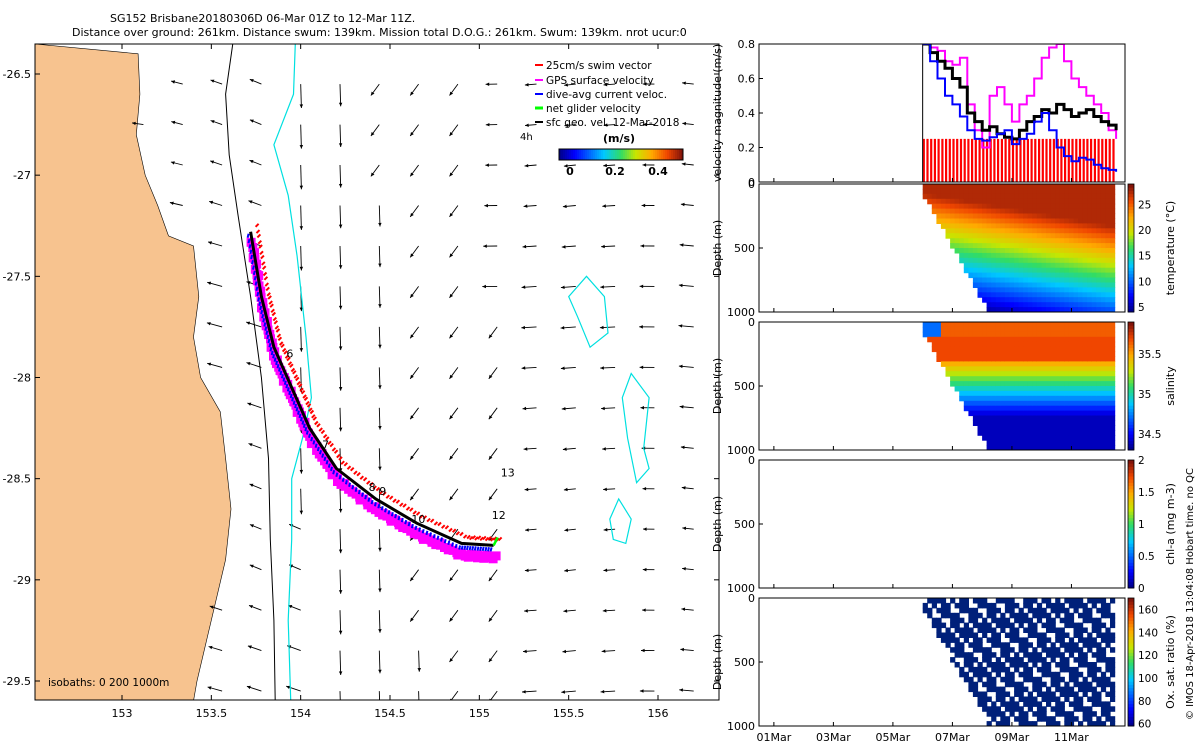  I want to click on legend-geo: sfc geo. vel. 12-Mar-2018, so click(612, 123).